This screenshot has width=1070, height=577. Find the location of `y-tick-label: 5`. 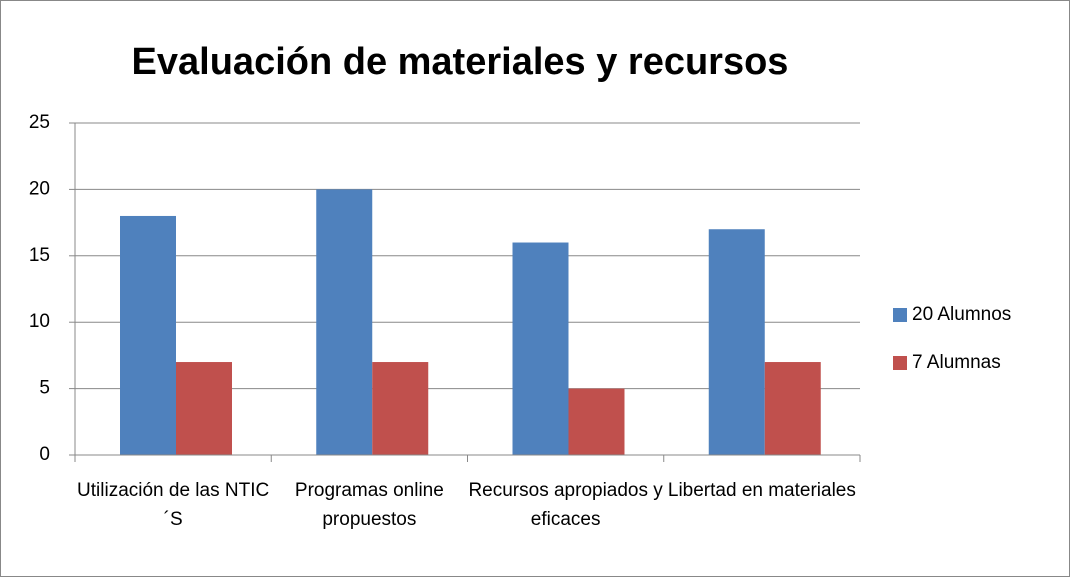

y-tick-label: 5 is located at coordinates (44, 388).